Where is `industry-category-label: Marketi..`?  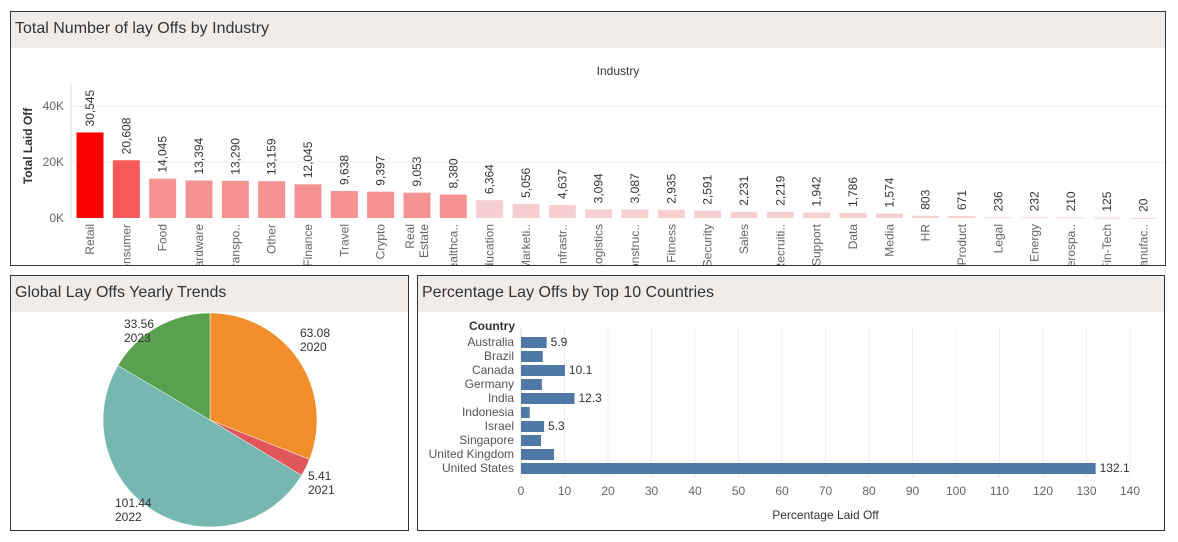
industry-category-label: Marketi.. is located at coordinates (526, 245).